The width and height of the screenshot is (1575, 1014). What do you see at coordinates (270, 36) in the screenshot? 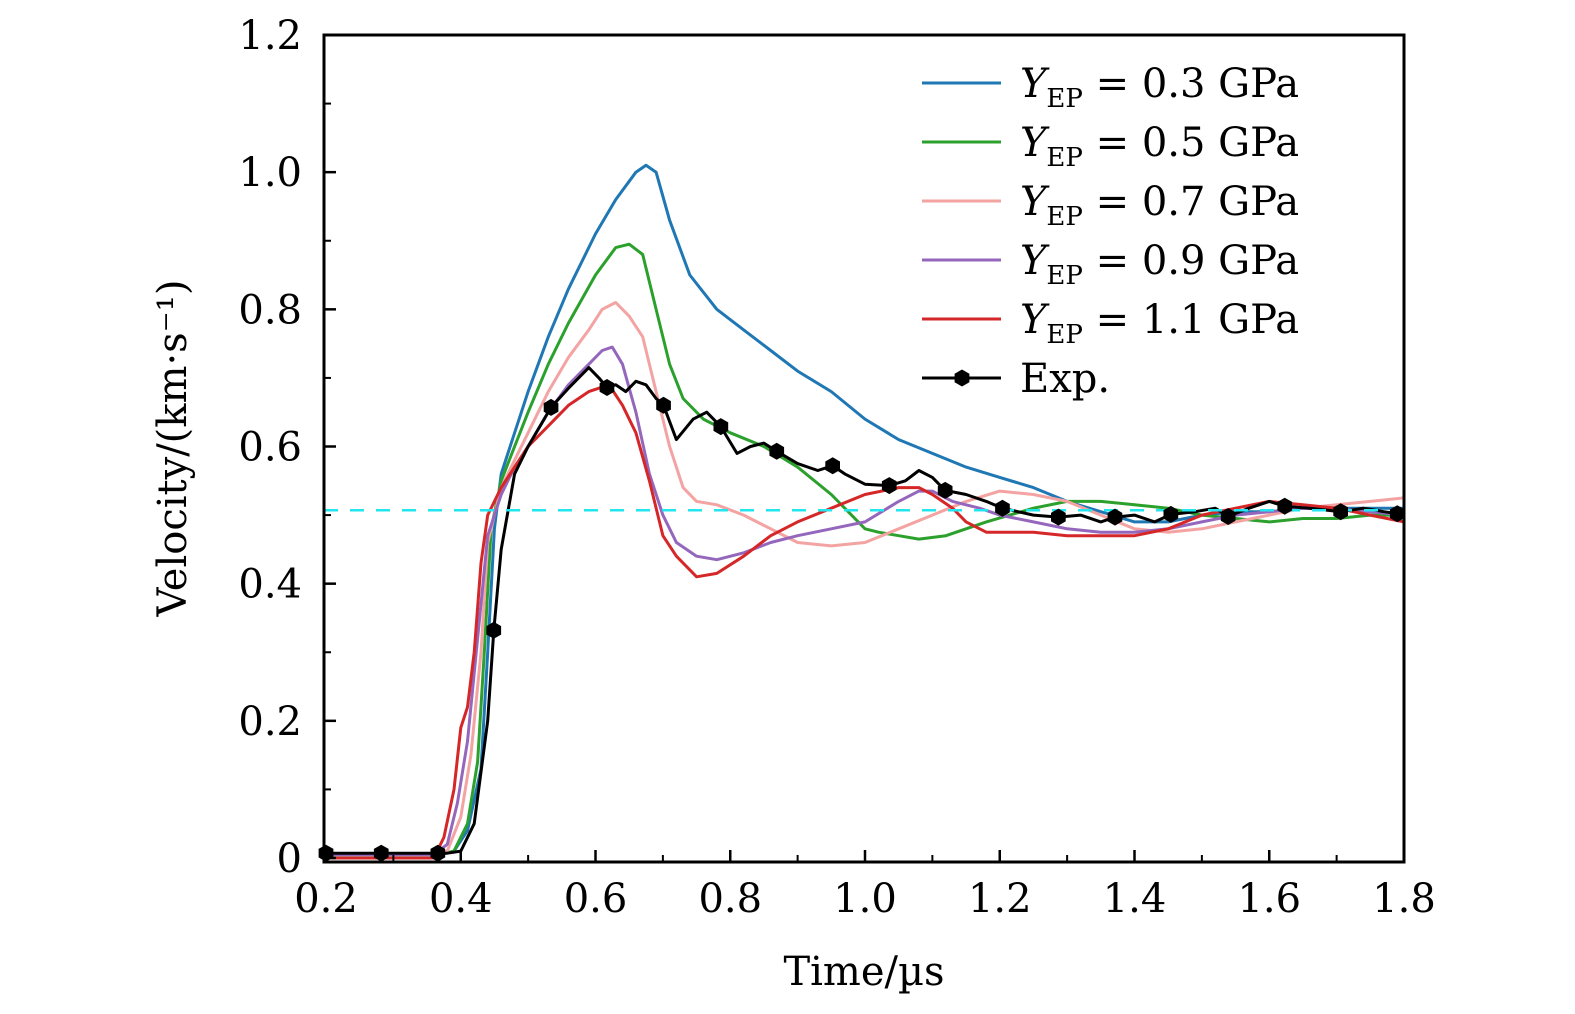
I see `y-tick-label: 1.2` at bounding box center [270, 36].